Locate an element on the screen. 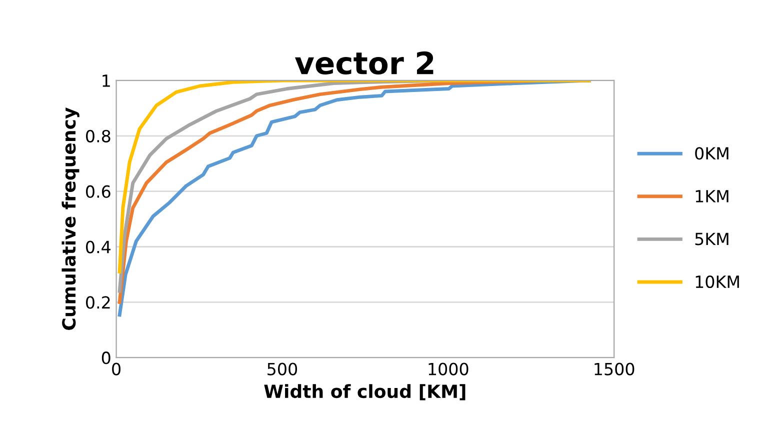 The height and width of the screenshot is (447, 760). legend-label: 5KM is located at coordinates (711, 239).